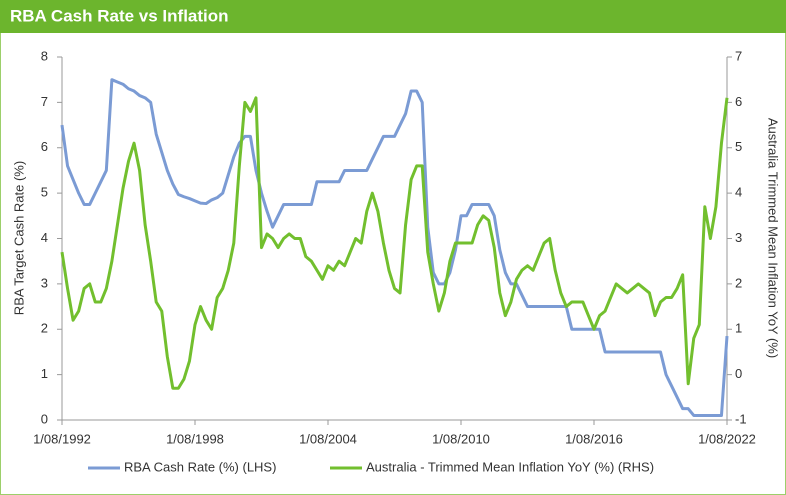  What do you see at coordinates (393, 16) in the screenshot?
I see `title-banner` at bounding box center [393, 16].